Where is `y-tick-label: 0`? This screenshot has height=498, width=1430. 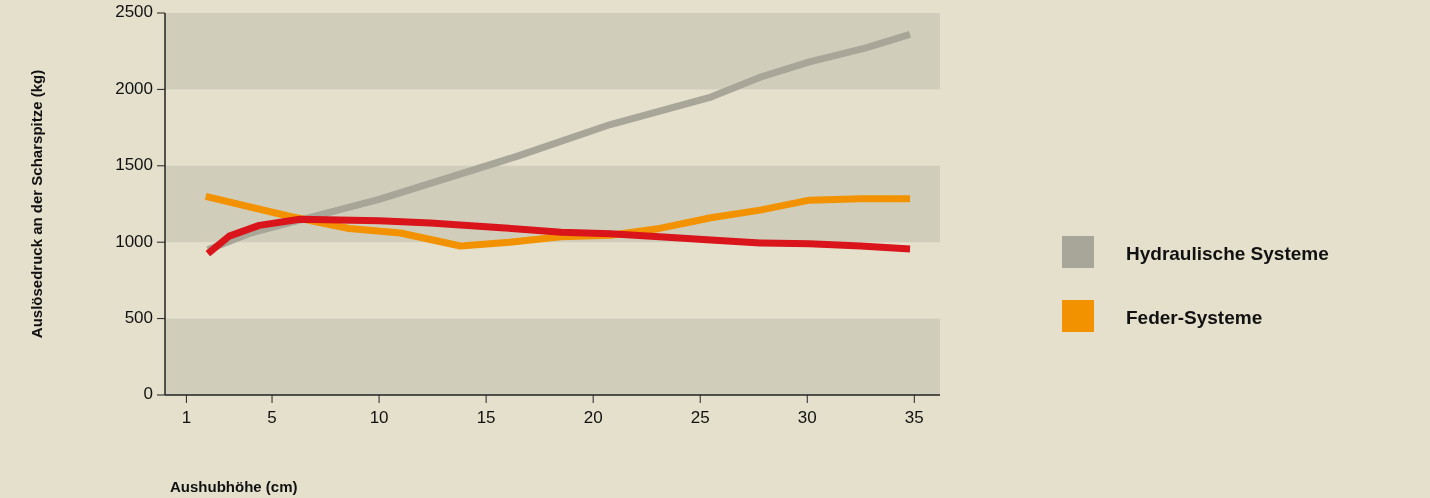 y-tick-label: 0 is located at coordinates (148, 394).